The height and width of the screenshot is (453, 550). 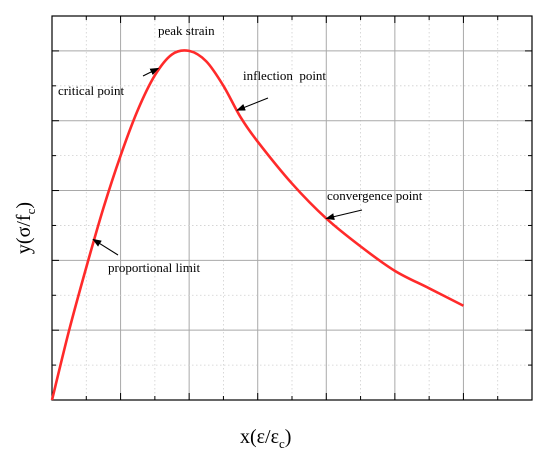 What do you see at coordinates (154, 267) in the screenshot?
I see `annotation-proportional-limit: proportional limit` at bounding box center [154, 267].